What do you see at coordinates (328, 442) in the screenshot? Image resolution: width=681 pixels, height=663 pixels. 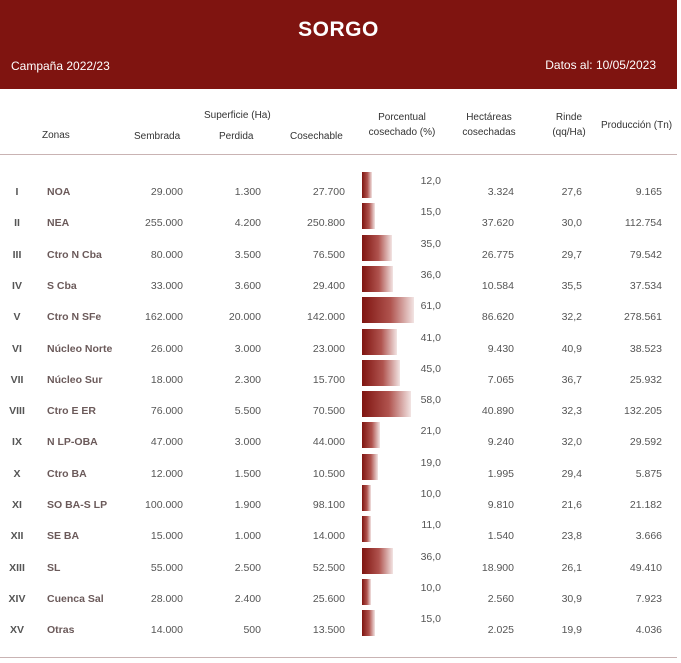 I see `cosechable-value: 44.000` at bounding box center [328, 442].